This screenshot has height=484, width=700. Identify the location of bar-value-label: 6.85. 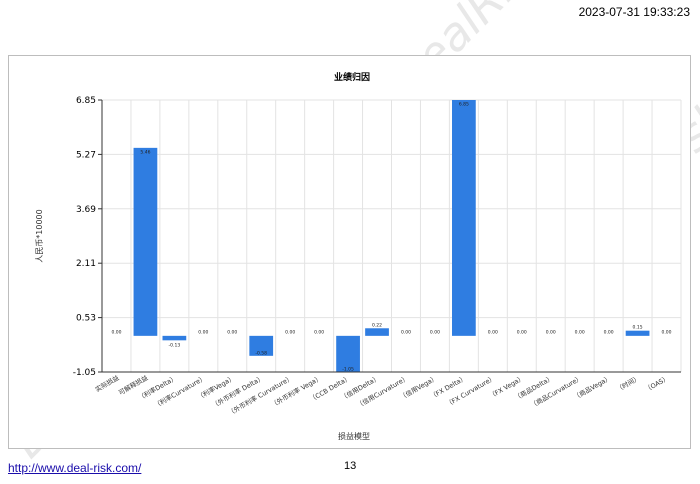
(464, 105).